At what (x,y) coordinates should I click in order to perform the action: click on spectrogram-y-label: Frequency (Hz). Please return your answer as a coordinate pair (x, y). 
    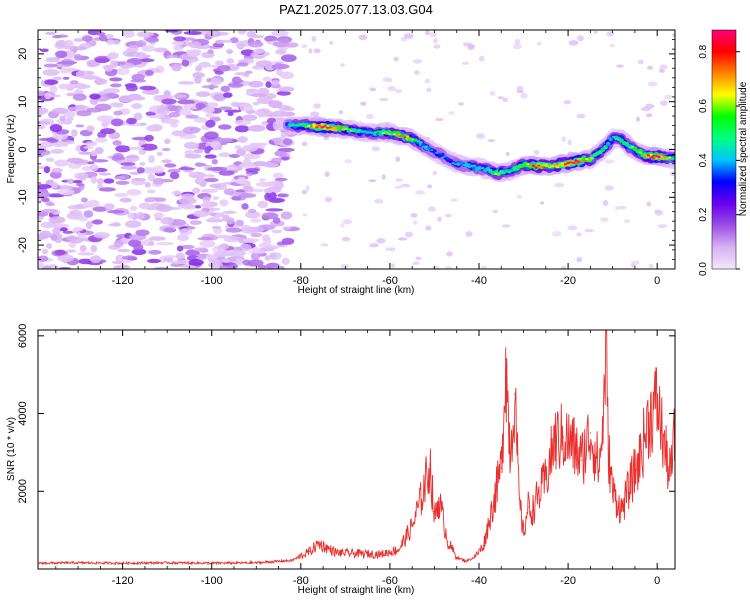
    Looking at the image, I should click on (11, 149).